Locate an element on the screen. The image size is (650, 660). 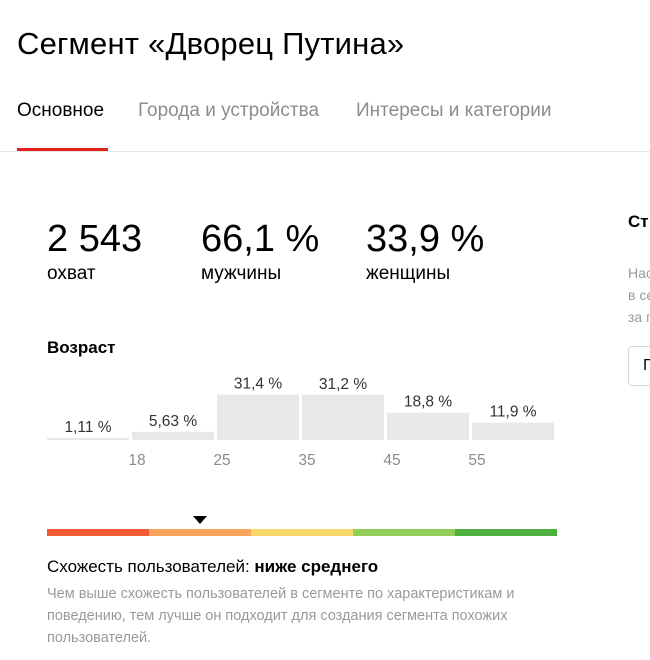
similarity-heading: Схожесть пользователей: ниже среднего is located at coordinates (212, 567).